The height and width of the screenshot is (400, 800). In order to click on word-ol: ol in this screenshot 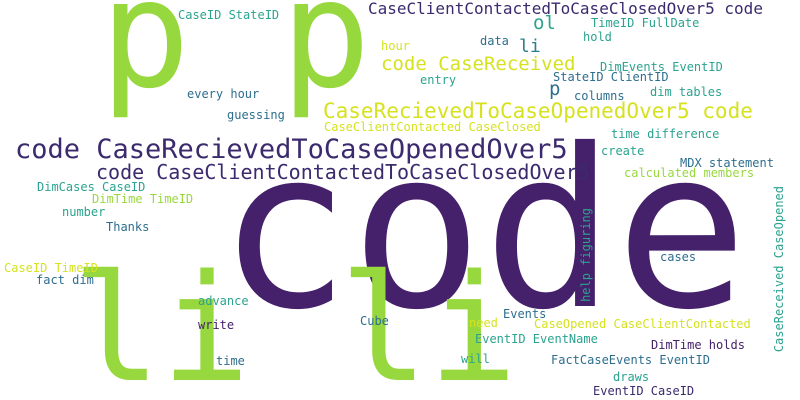, I will do `click(544, 23)`.